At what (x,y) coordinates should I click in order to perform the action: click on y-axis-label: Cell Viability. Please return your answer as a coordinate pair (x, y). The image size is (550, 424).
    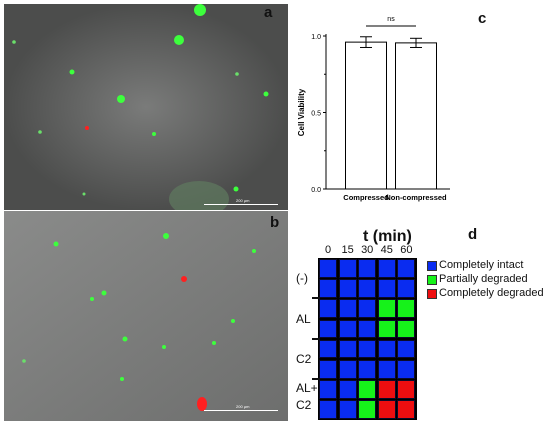
    Looking at the image, I should click on (301, 112).